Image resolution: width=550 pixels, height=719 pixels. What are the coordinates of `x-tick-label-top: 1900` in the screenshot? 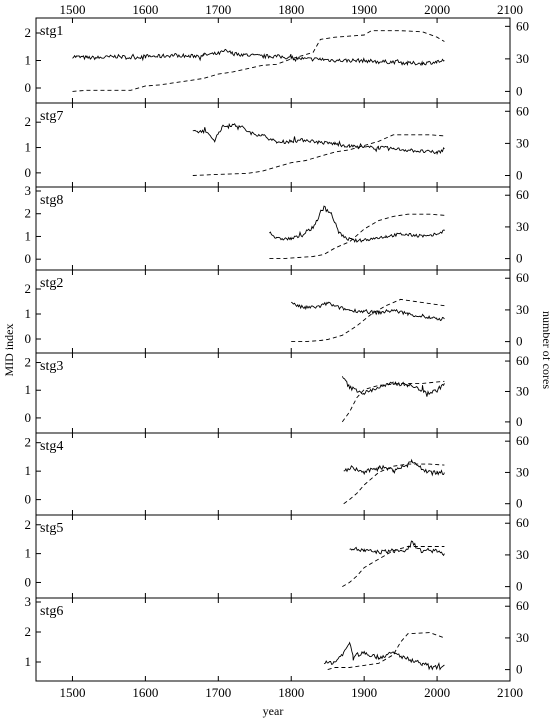 It's located at (364, 9).